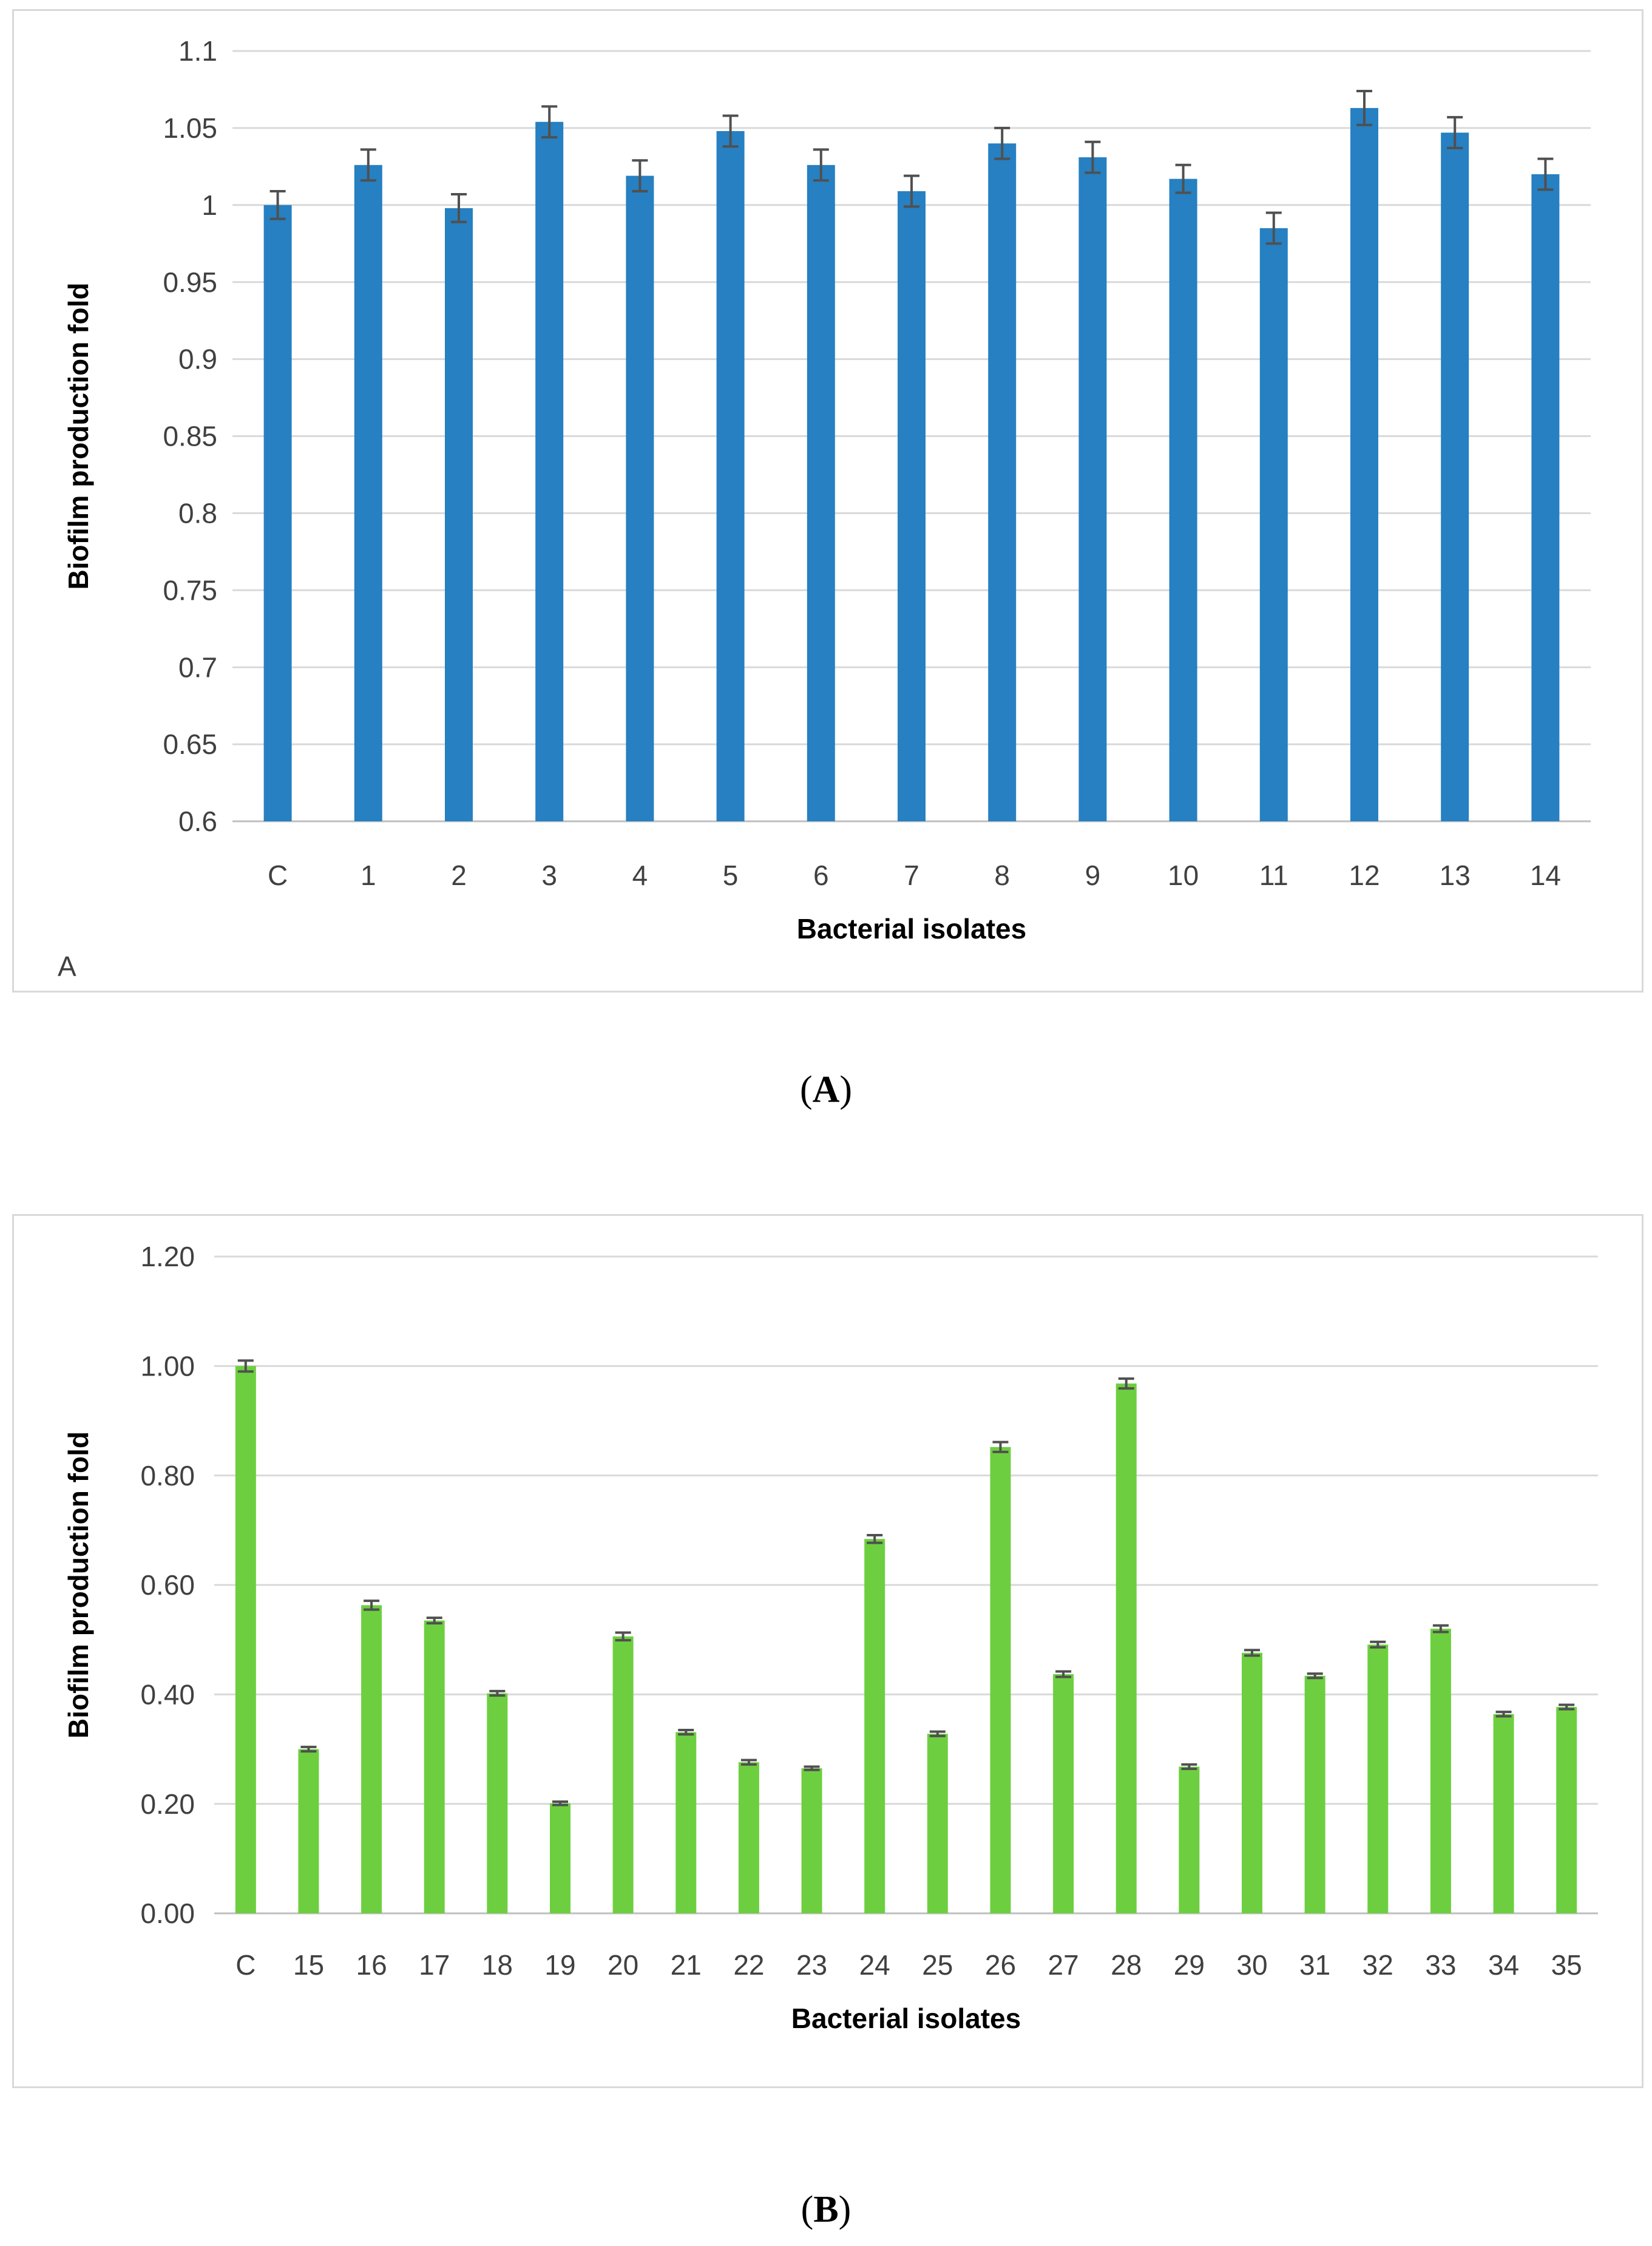 The image size is (1652, 2246). I want to click on chart-b-x-tick-label: 33, so click(1441, 1965).